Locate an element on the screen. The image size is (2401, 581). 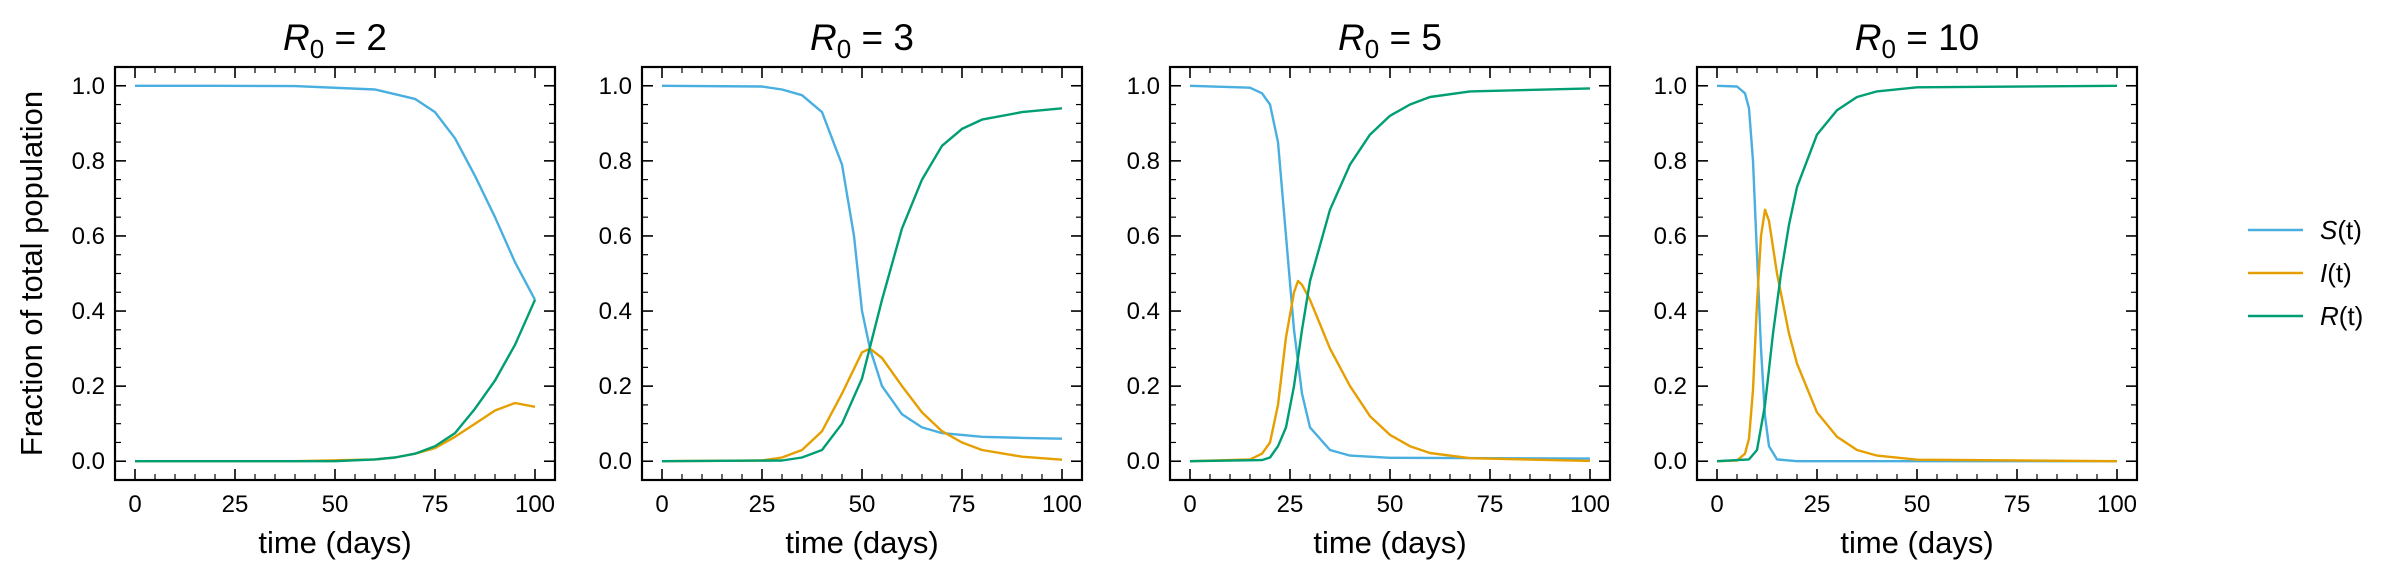
subplot-title: R0 = 5 is located at coordinates (1390, 40).